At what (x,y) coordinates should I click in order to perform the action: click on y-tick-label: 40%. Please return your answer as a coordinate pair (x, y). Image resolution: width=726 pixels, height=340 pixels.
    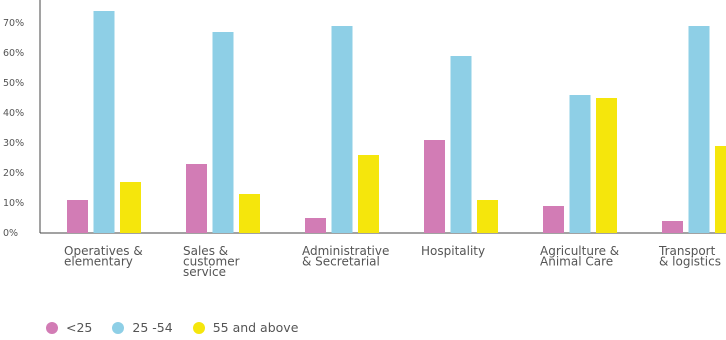
    Looking at the image, I should click on (13, 113).